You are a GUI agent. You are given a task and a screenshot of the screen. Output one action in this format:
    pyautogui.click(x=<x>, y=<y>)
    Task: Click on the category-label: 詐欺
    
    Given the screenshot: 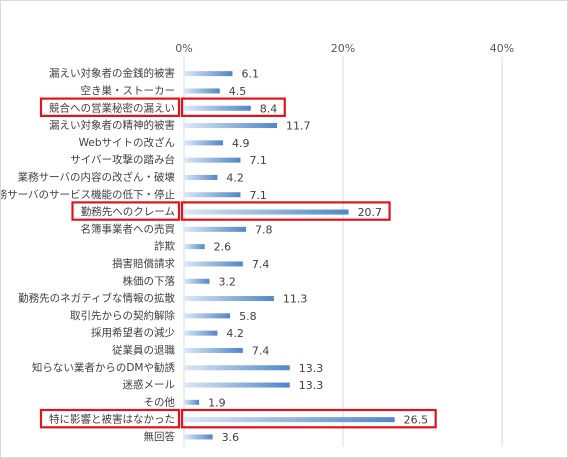 What is the action you would take?
    pyautogui.click(x=164, y=246)
    